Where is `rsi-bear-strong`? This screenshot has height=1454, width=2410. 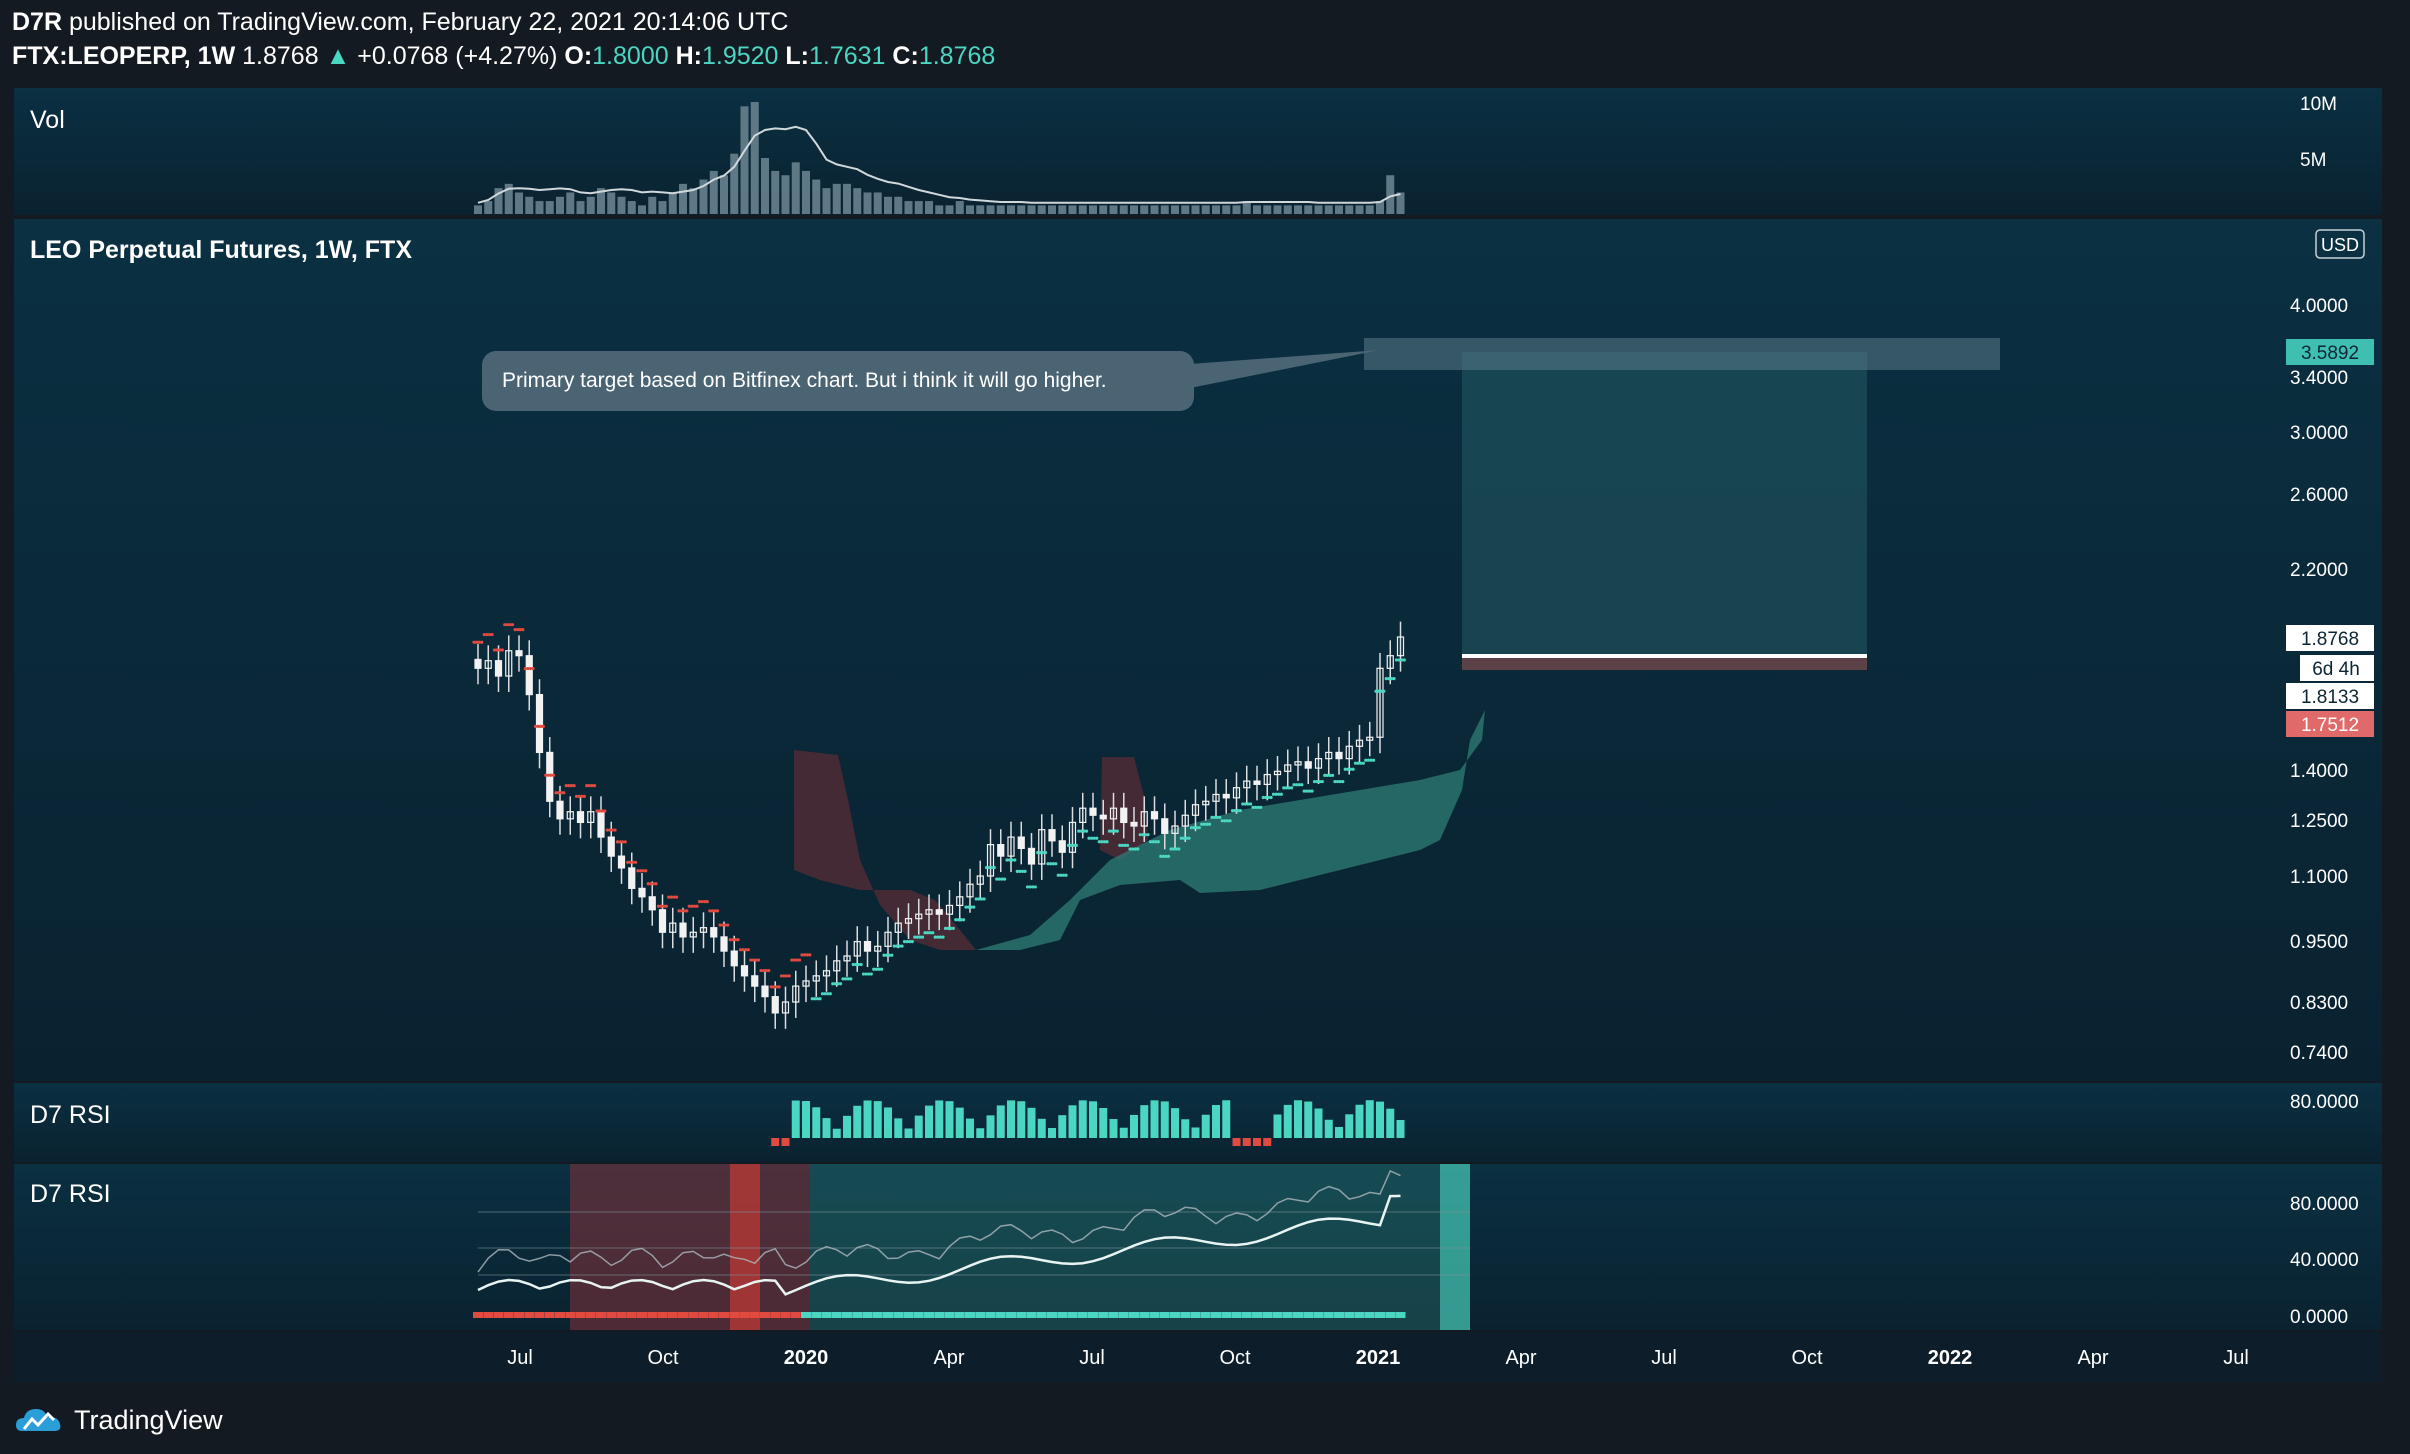 rsi-bear-strong is located at coordinates (745, 1247).